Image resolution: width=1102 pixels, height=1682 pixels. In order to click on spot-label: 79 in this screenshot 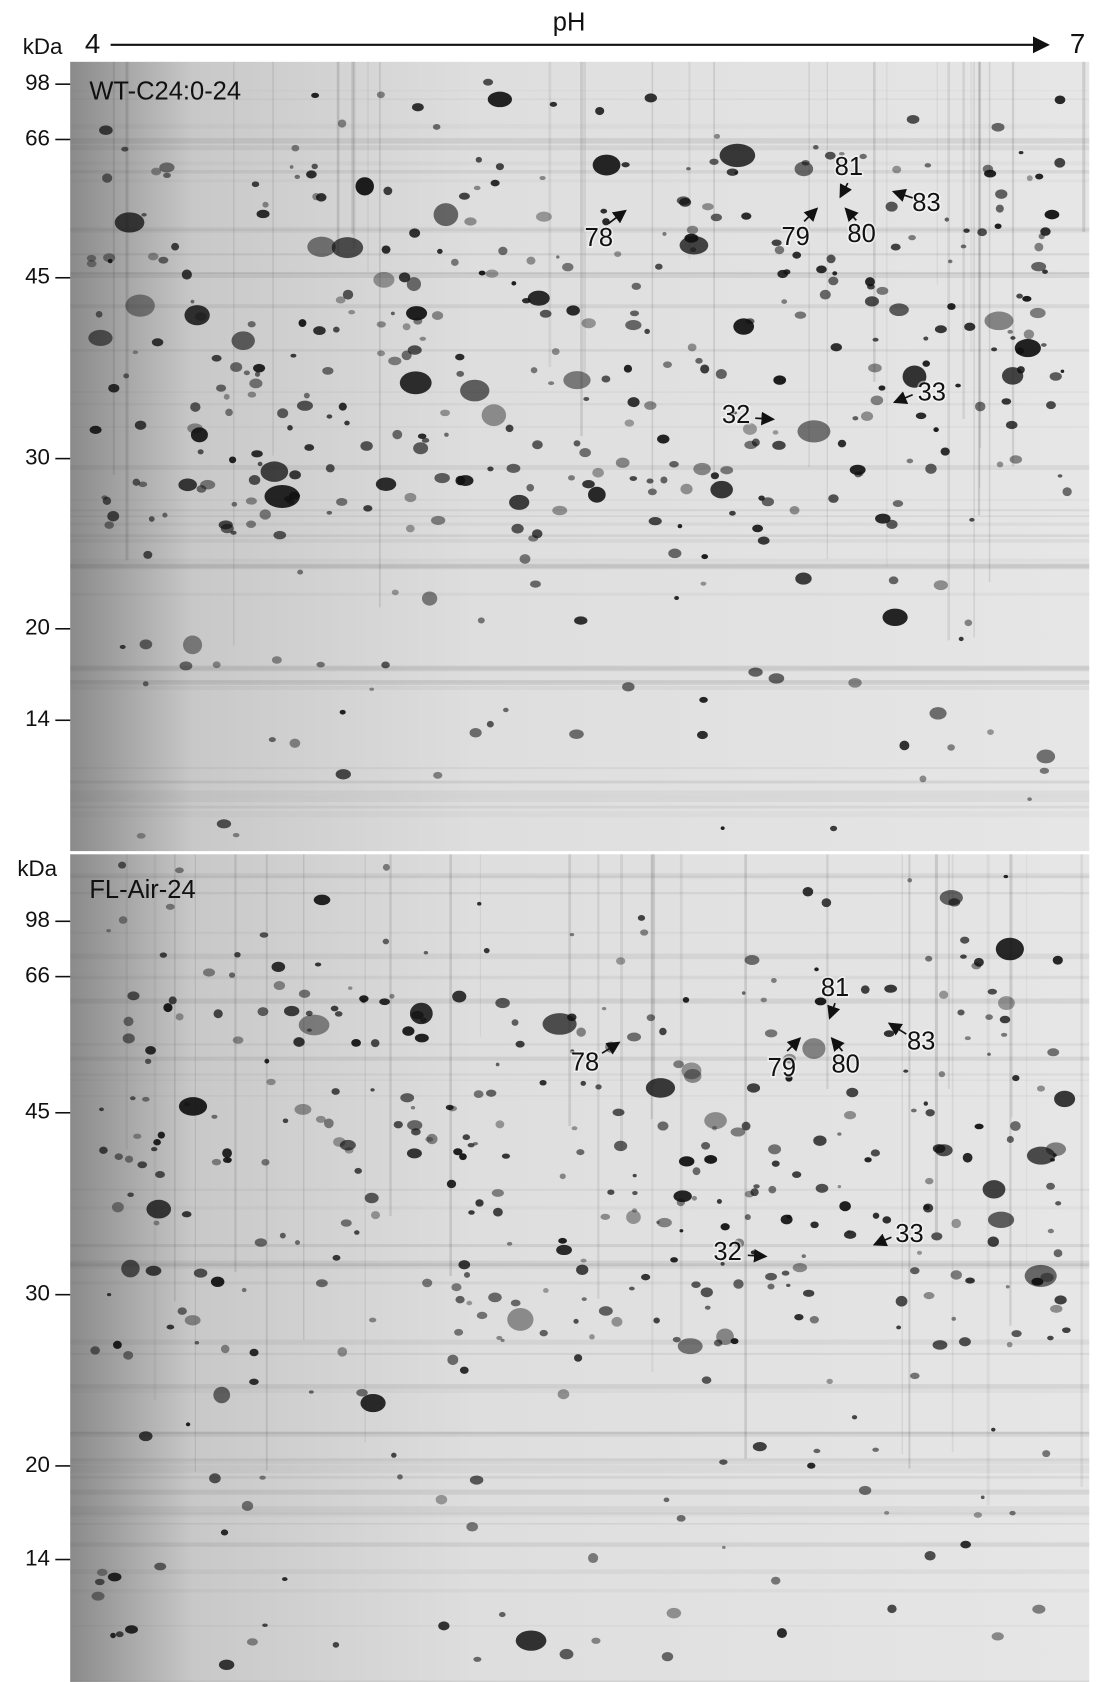, I will do `click(795, 237)`.